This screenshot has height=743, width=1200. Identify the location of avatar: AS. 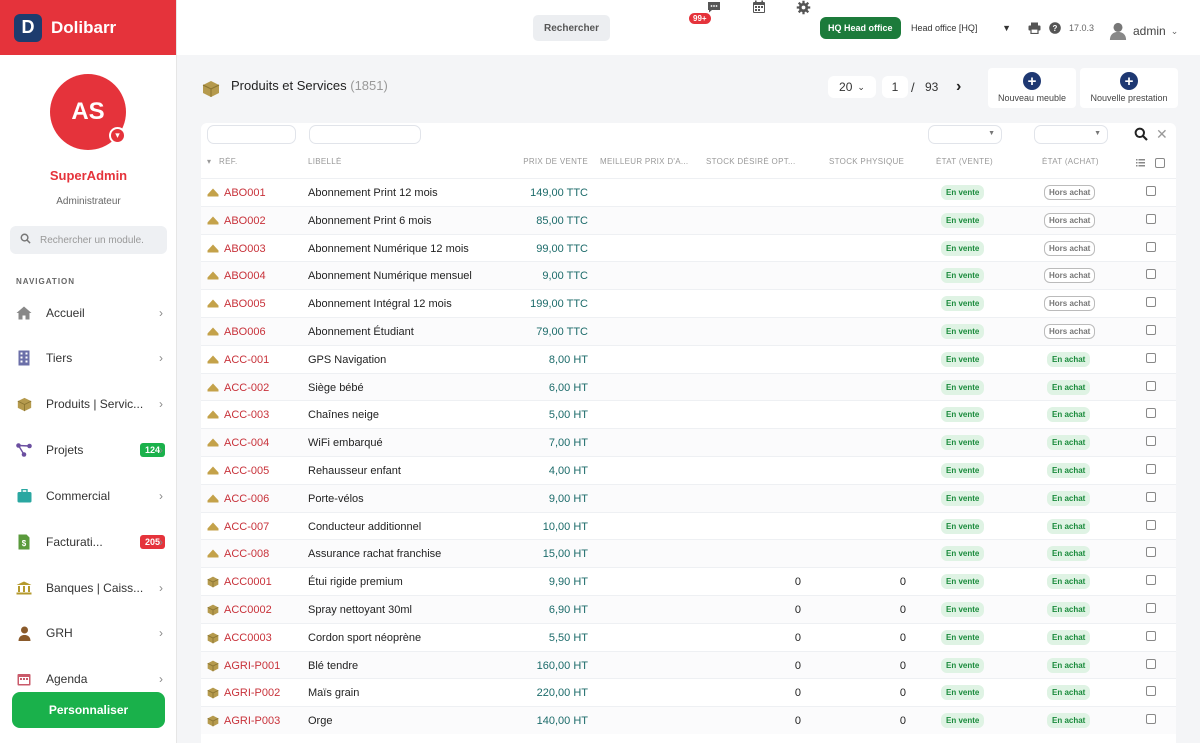
(88, 112).